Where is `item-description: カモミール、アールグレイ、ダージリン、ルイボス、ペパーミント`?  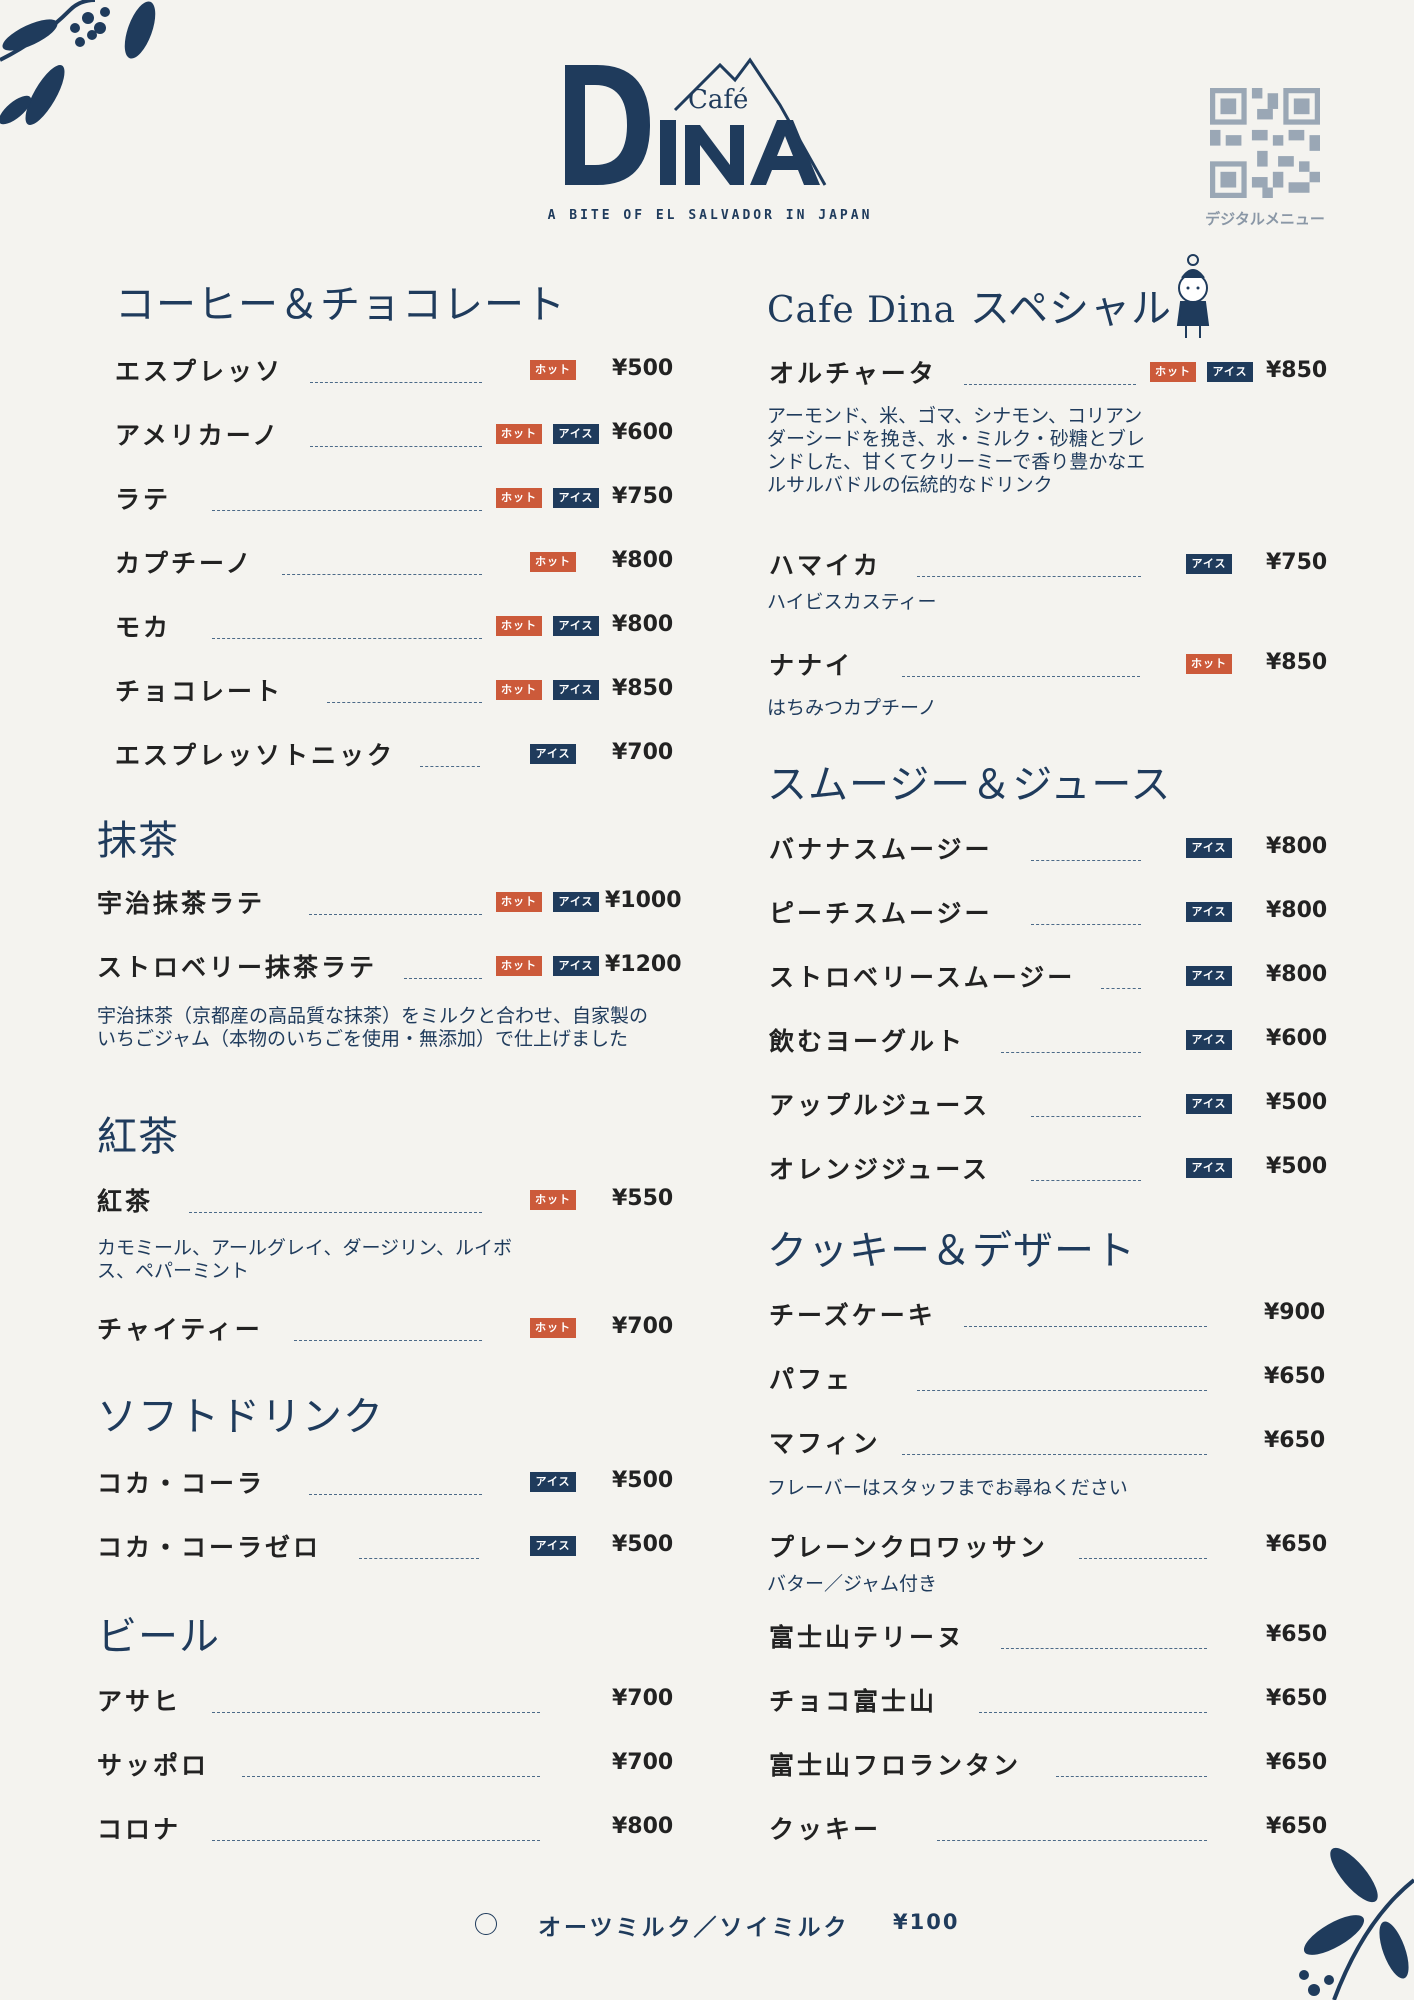
item-description: カモミール、アールグレイ、ダージリン、ルイボス、ペパーミント is located at coordinates (304, 1259).